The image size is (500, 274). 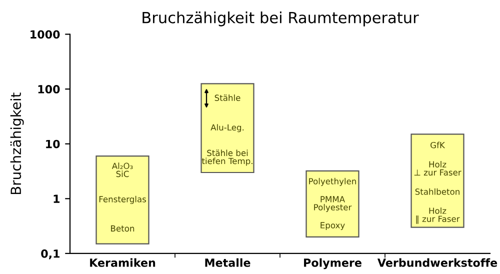 What do you see at coordinates (122, 228) in the screenshot?
I see `annotation: Beton` at bounding box center [122, 228].